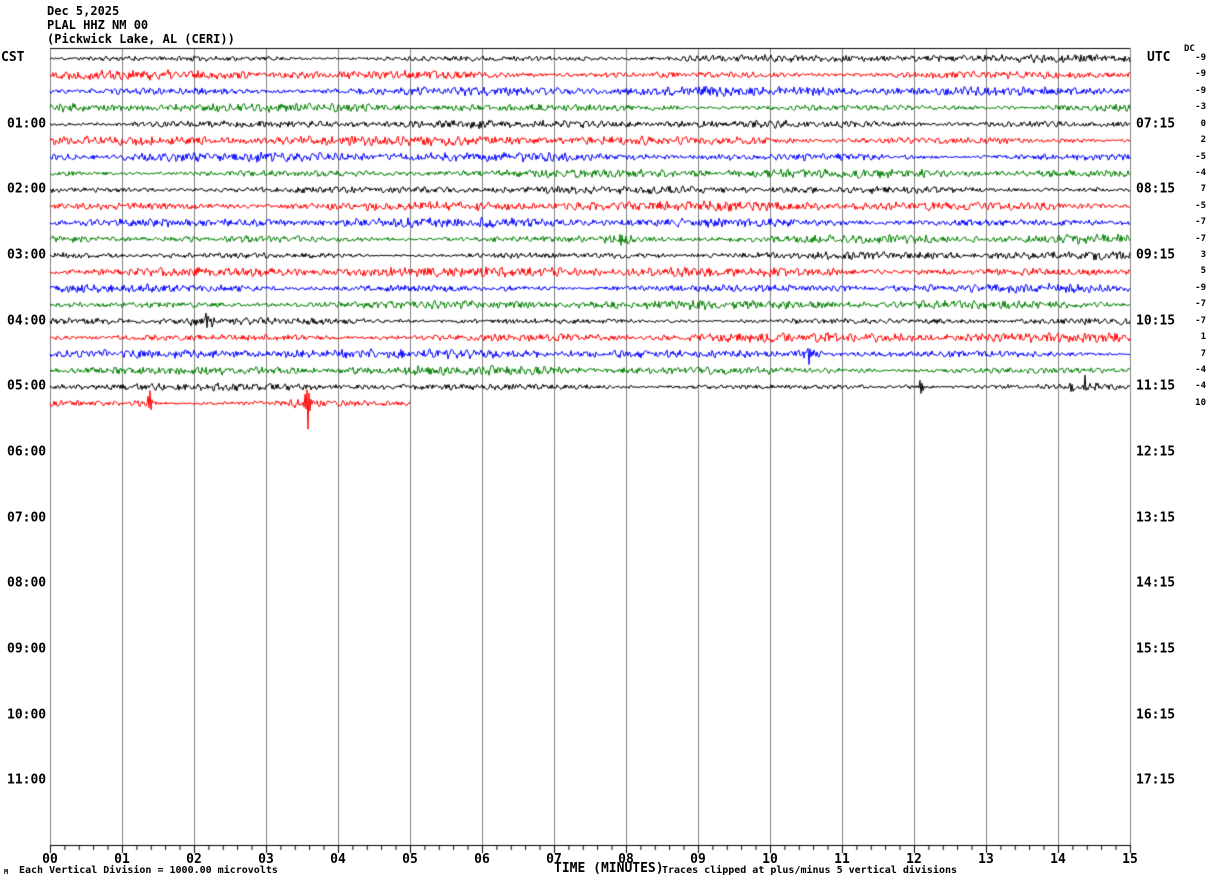 The height and width of the screenshot is (886, 1210). Describe the element at coordinates (1156, 124) in the screenshot. I see `right-hour-label: 07:15` at that location.